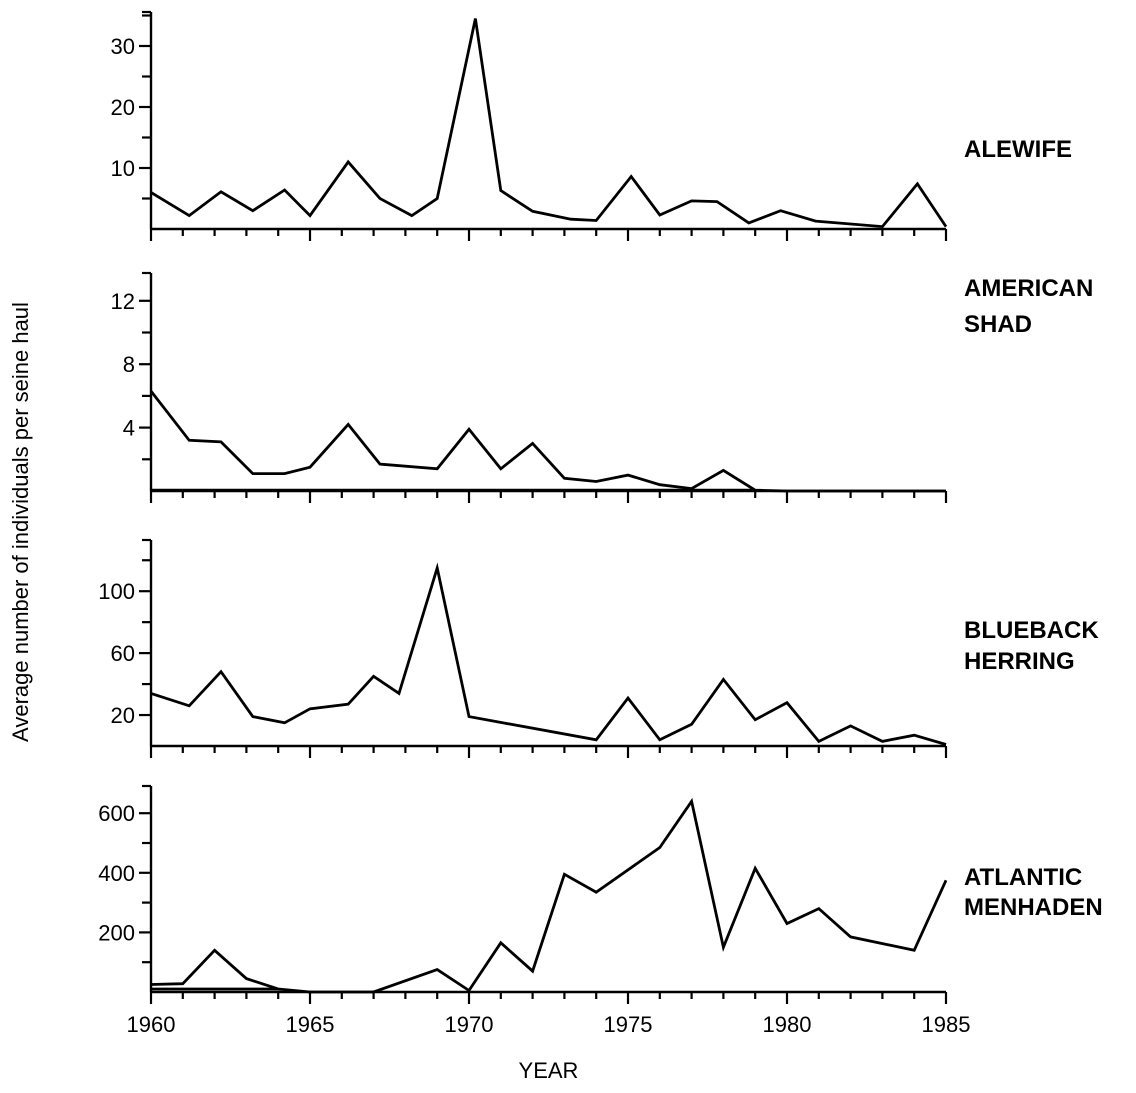 The image size is (1136, 1093). I want to click on series-line-blueback-herring, so click(548, 654).